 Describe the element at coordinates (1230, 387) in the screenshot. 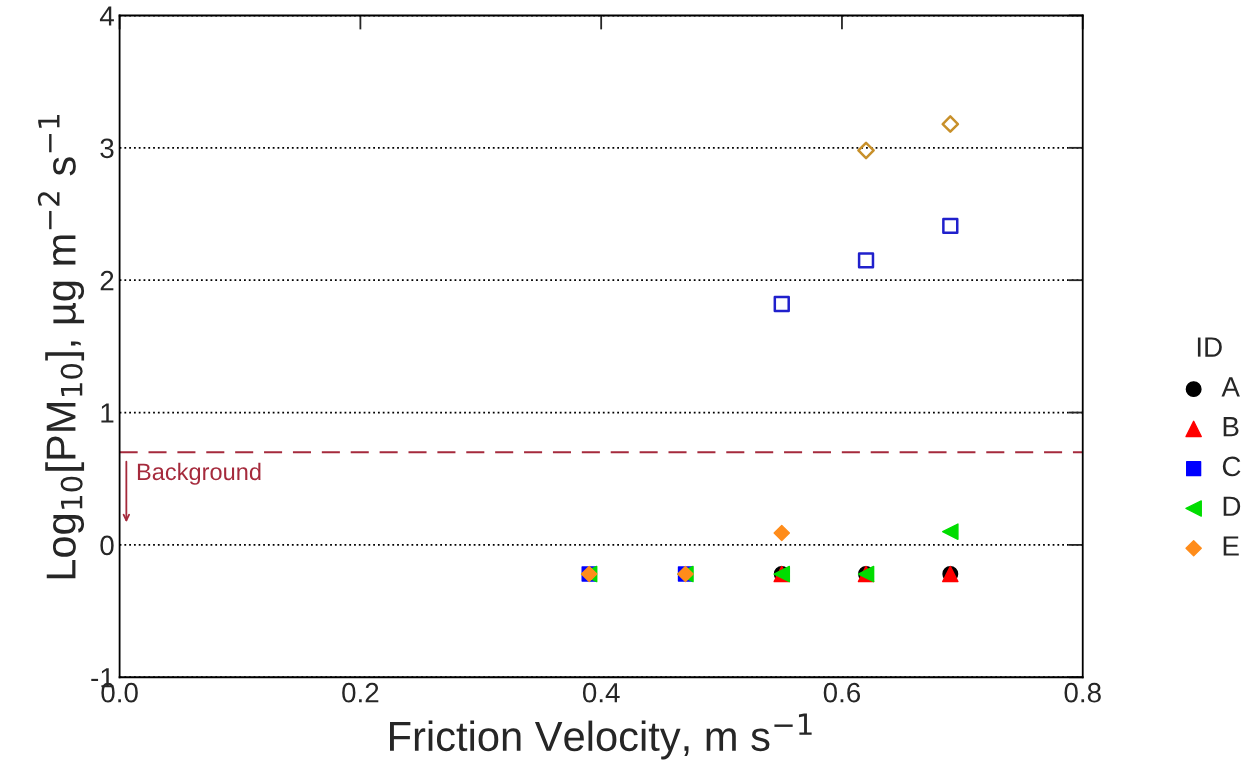

I see `legend-label: A` at that location.